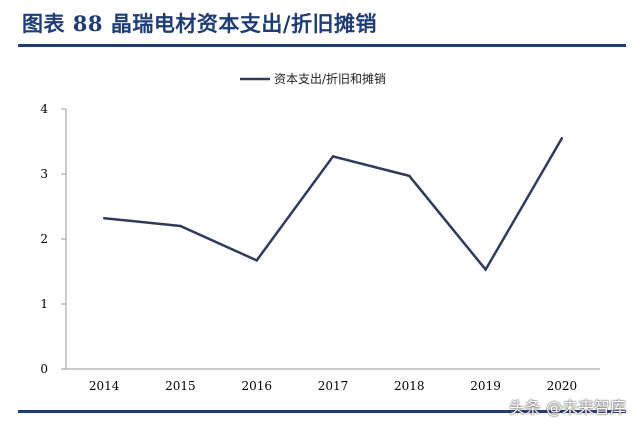  Describe the element at coordinates (409, 386) in the screenshot. I see `x-tick-label: 2018` at that location.